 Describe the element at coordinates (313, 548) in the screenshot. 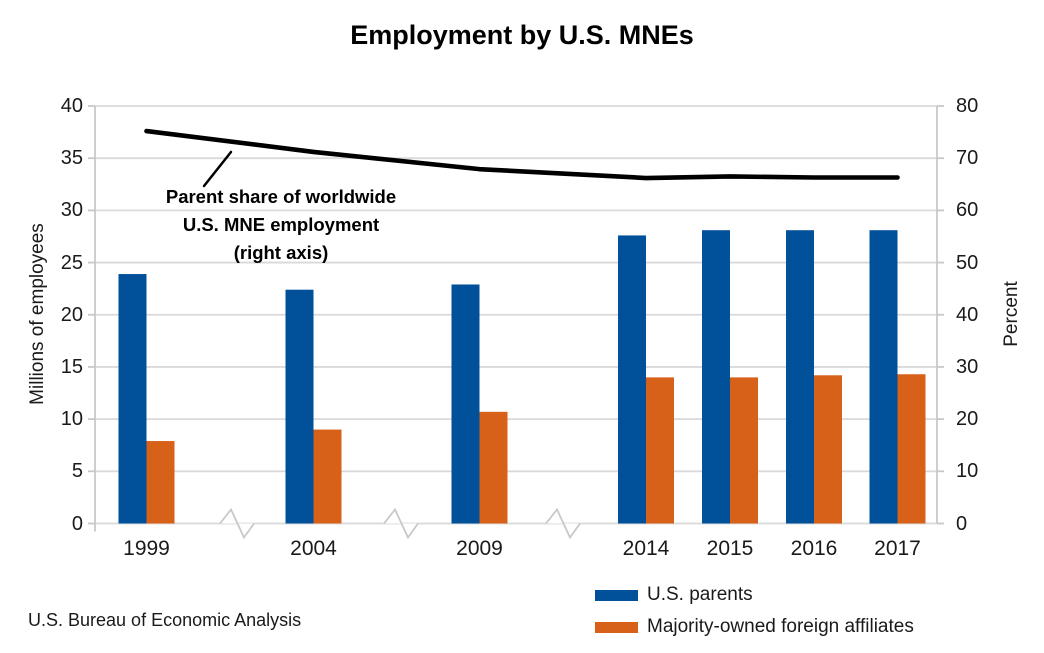

I see `year-label-2004: 2004` at that location.